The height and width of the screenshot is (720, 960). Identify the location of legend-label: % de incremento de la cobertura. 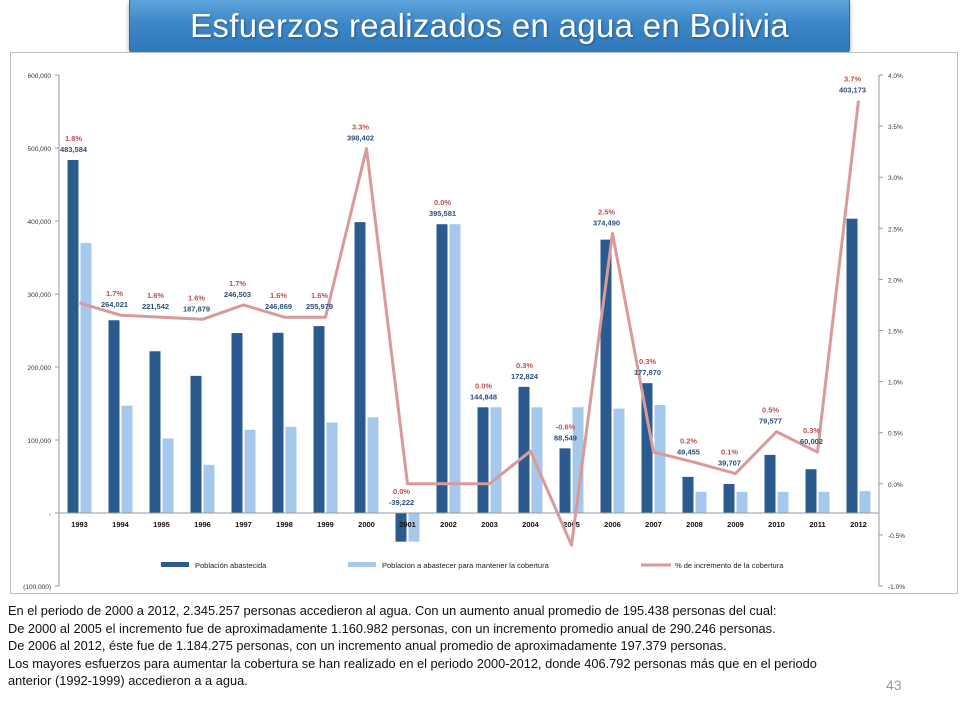
(729, 565).